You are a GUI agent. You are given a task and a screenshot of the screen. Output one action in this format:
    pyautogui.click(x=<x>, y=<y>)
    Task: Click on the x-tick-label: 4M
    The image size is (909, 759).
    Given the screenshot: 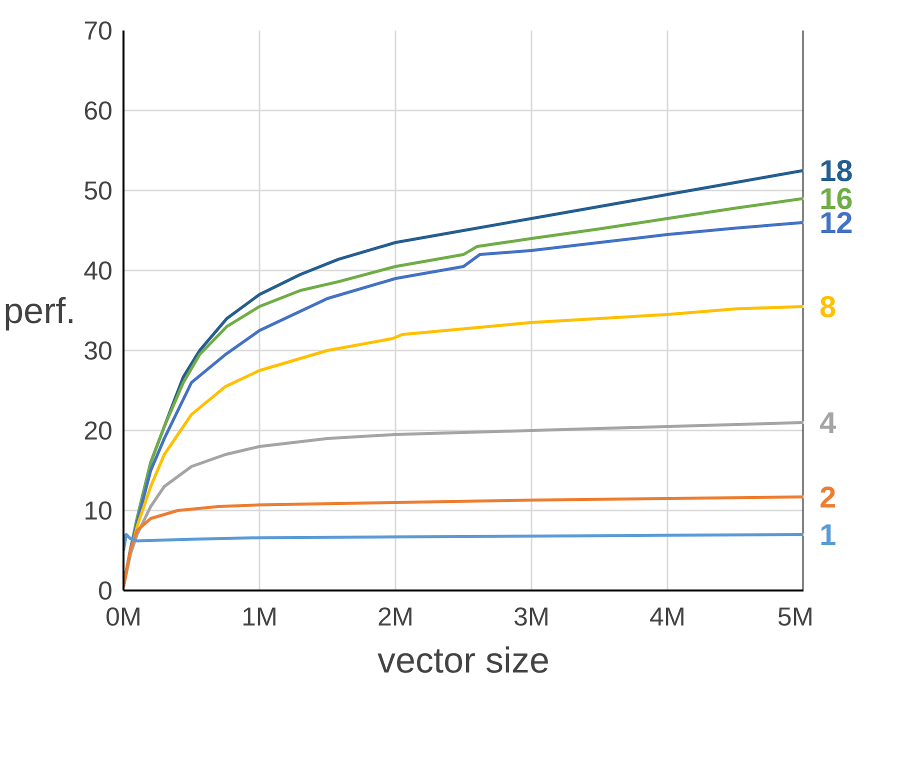 What is the action you would take?
    pyautogui.click(x=667, y=617)
    